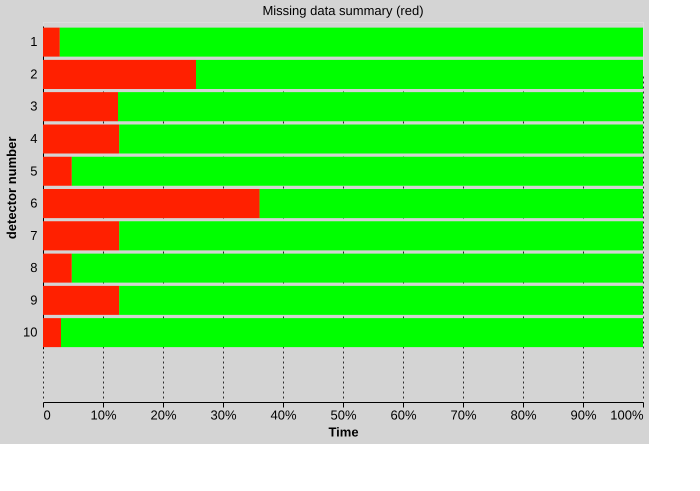 This screenshot has width=700, height=491. What do you see at coordinates (34, 203) in the screenshot?
I see `y-tick-label: 6` at bounding box center [34, 203].